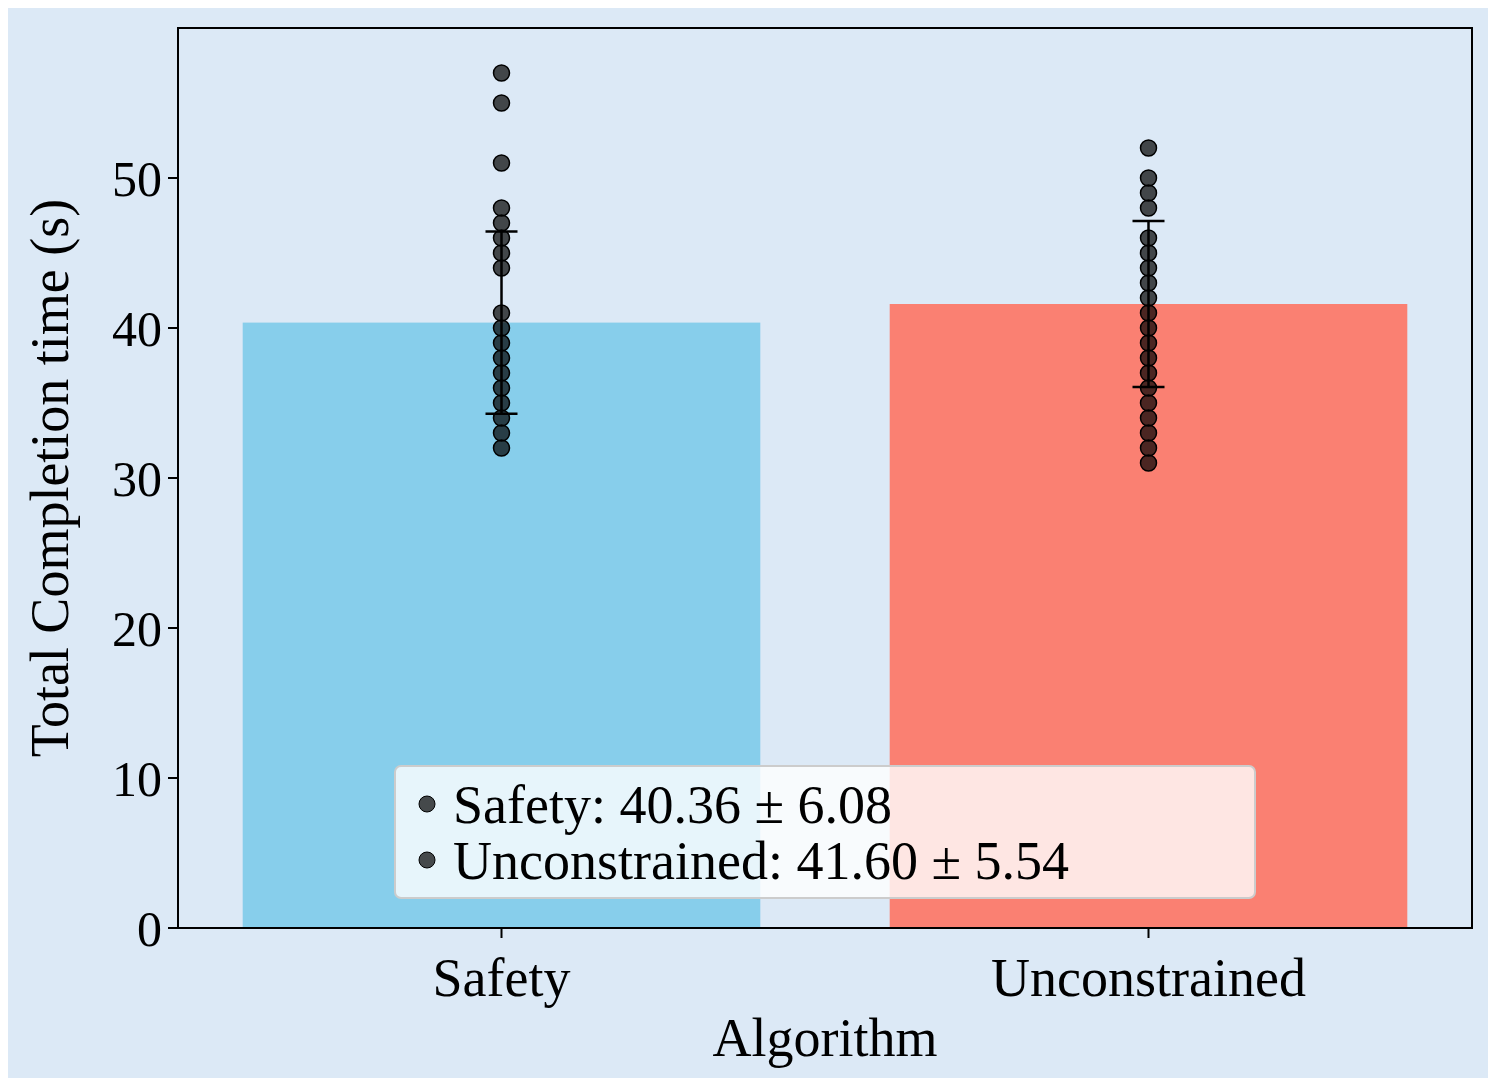  I want to click on y-tick-label: 50, so click(137, 178).